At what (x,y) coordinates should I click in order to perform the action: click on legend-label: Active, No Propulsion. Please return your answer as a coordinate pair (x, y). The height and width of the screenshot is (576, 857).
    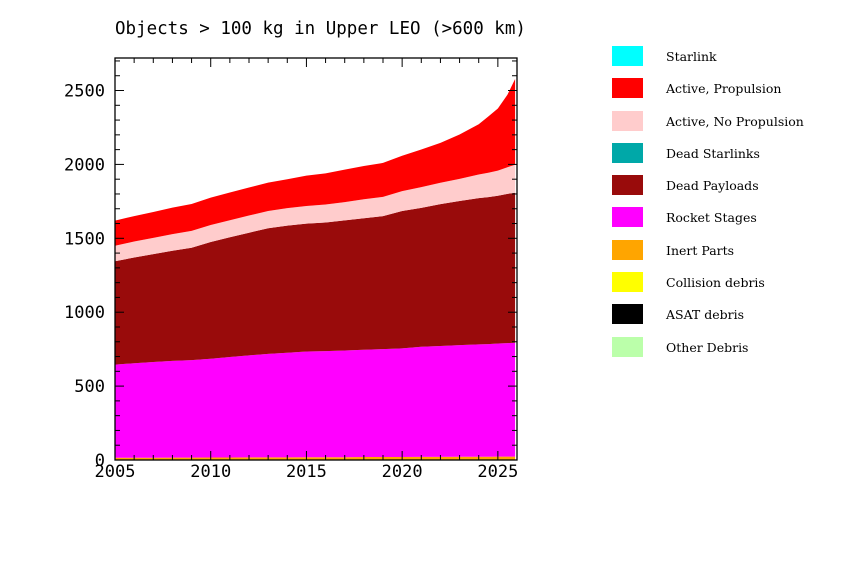
    Looking at the image, I should click on (735, 121).